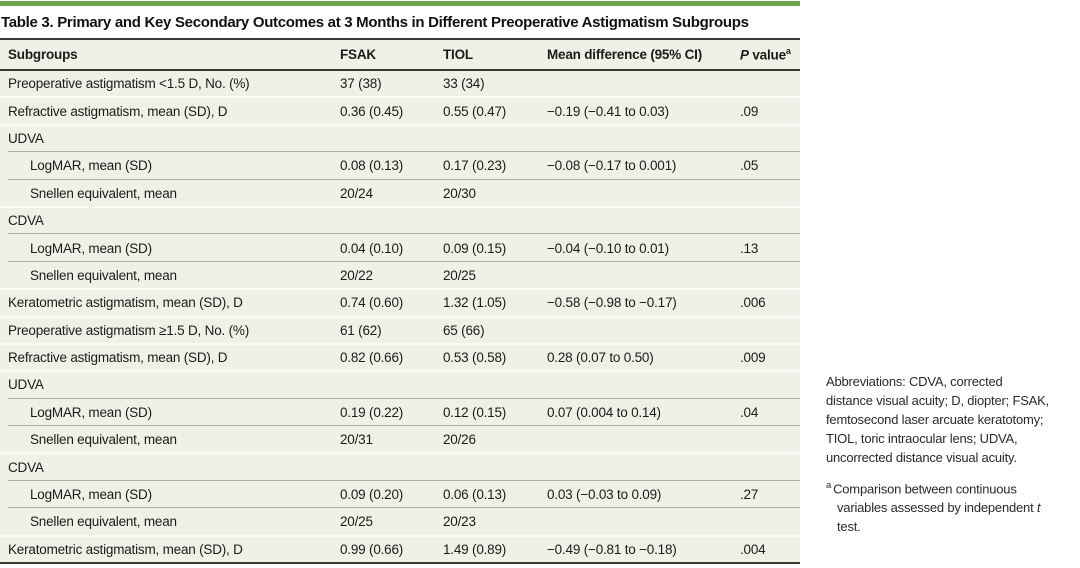  Describe the element at coordinates (788, 51) in the screenshot. I see `p-value-footnote-marker: a` at that location.